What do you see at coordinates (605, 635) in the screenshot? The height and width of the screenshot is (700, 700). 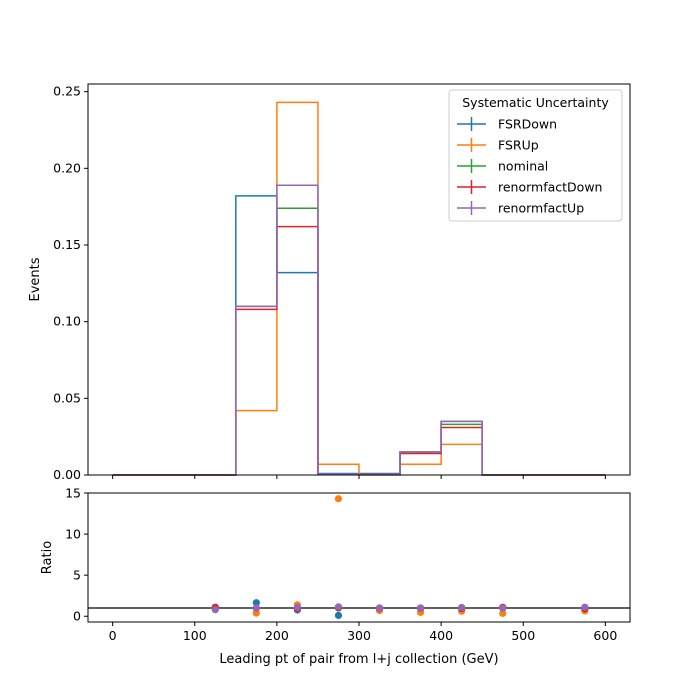 I see `ratio-x-tick-label: 600` at bounding box center [605, 635].